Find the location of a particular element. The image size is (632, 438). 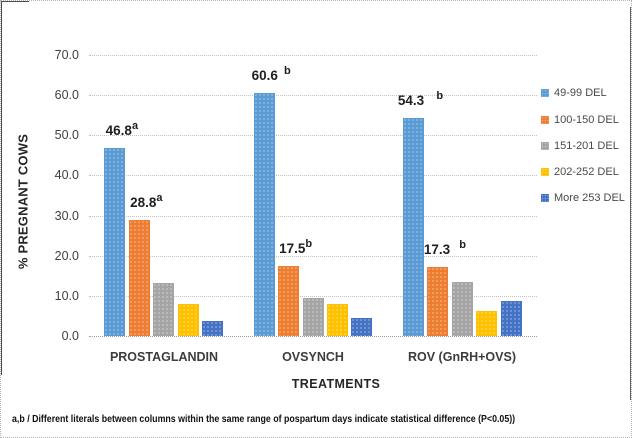

legend-label: 151-201 DEL is located at coordinates (586, 146).